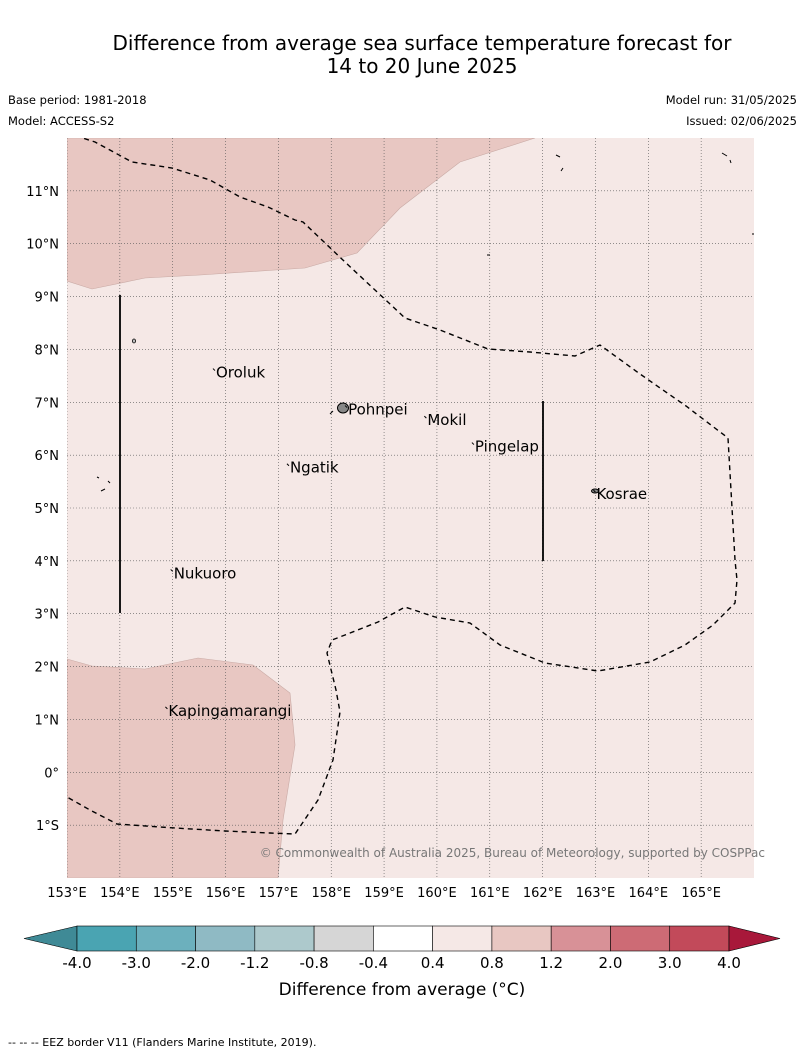 This screenshot has height=1058, width=804. I want to click on title-line-2: 14 to 20 June 2025, so click(422, 66).